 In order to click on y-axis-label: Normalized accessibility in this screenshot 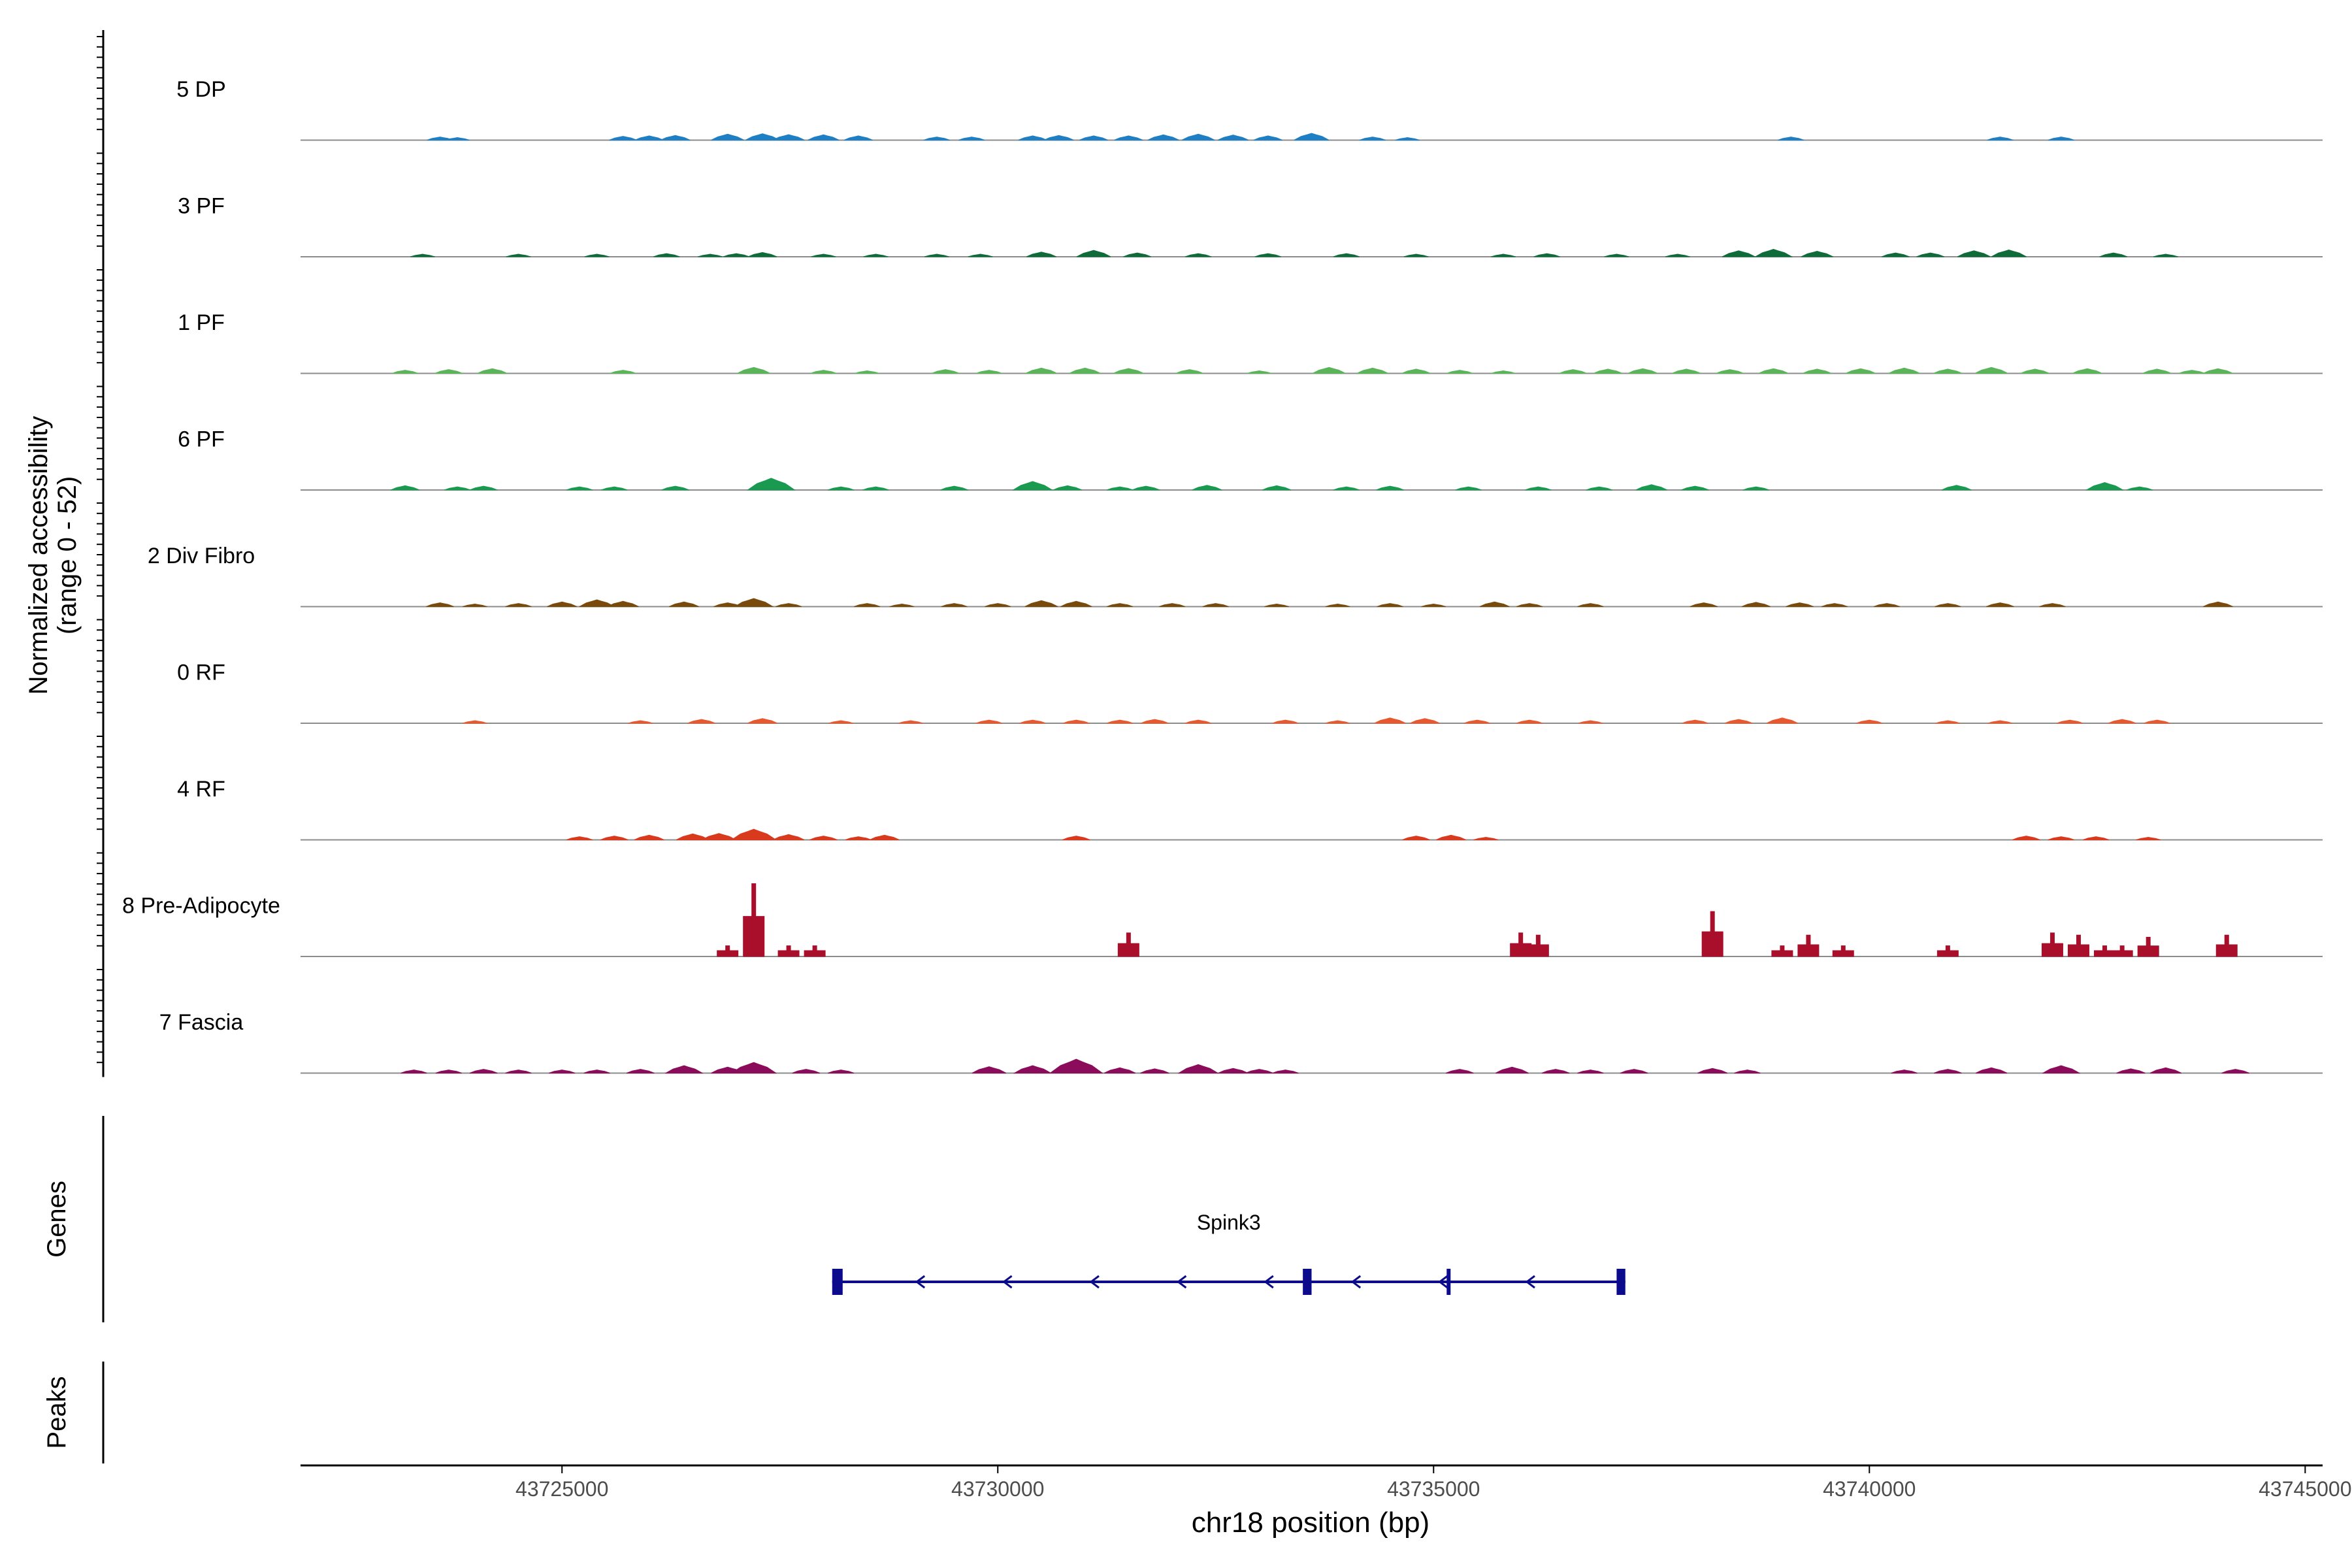, I will do `click(38, 555)`.